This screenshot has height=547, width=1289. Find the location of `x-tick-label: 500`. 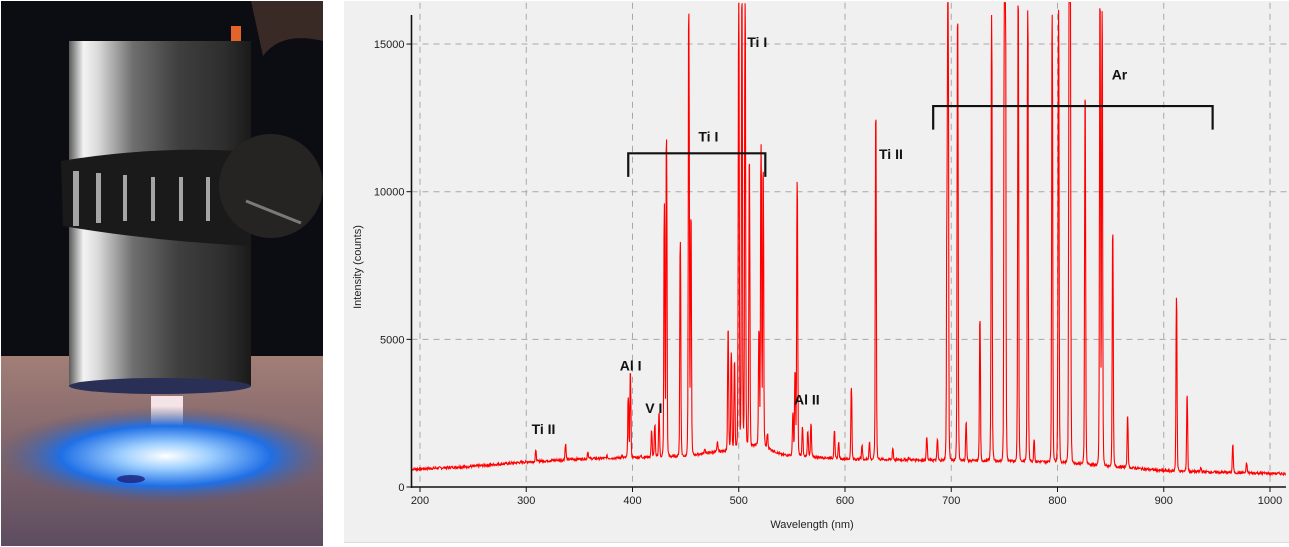

x-tick-label: 500 is located at coordinates (739, 501).